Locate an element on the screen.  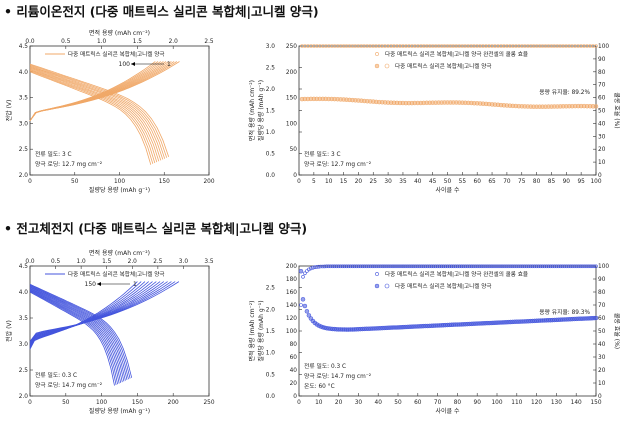
li_right-x-tick-label: 80 is located at coordinates (537, 182).